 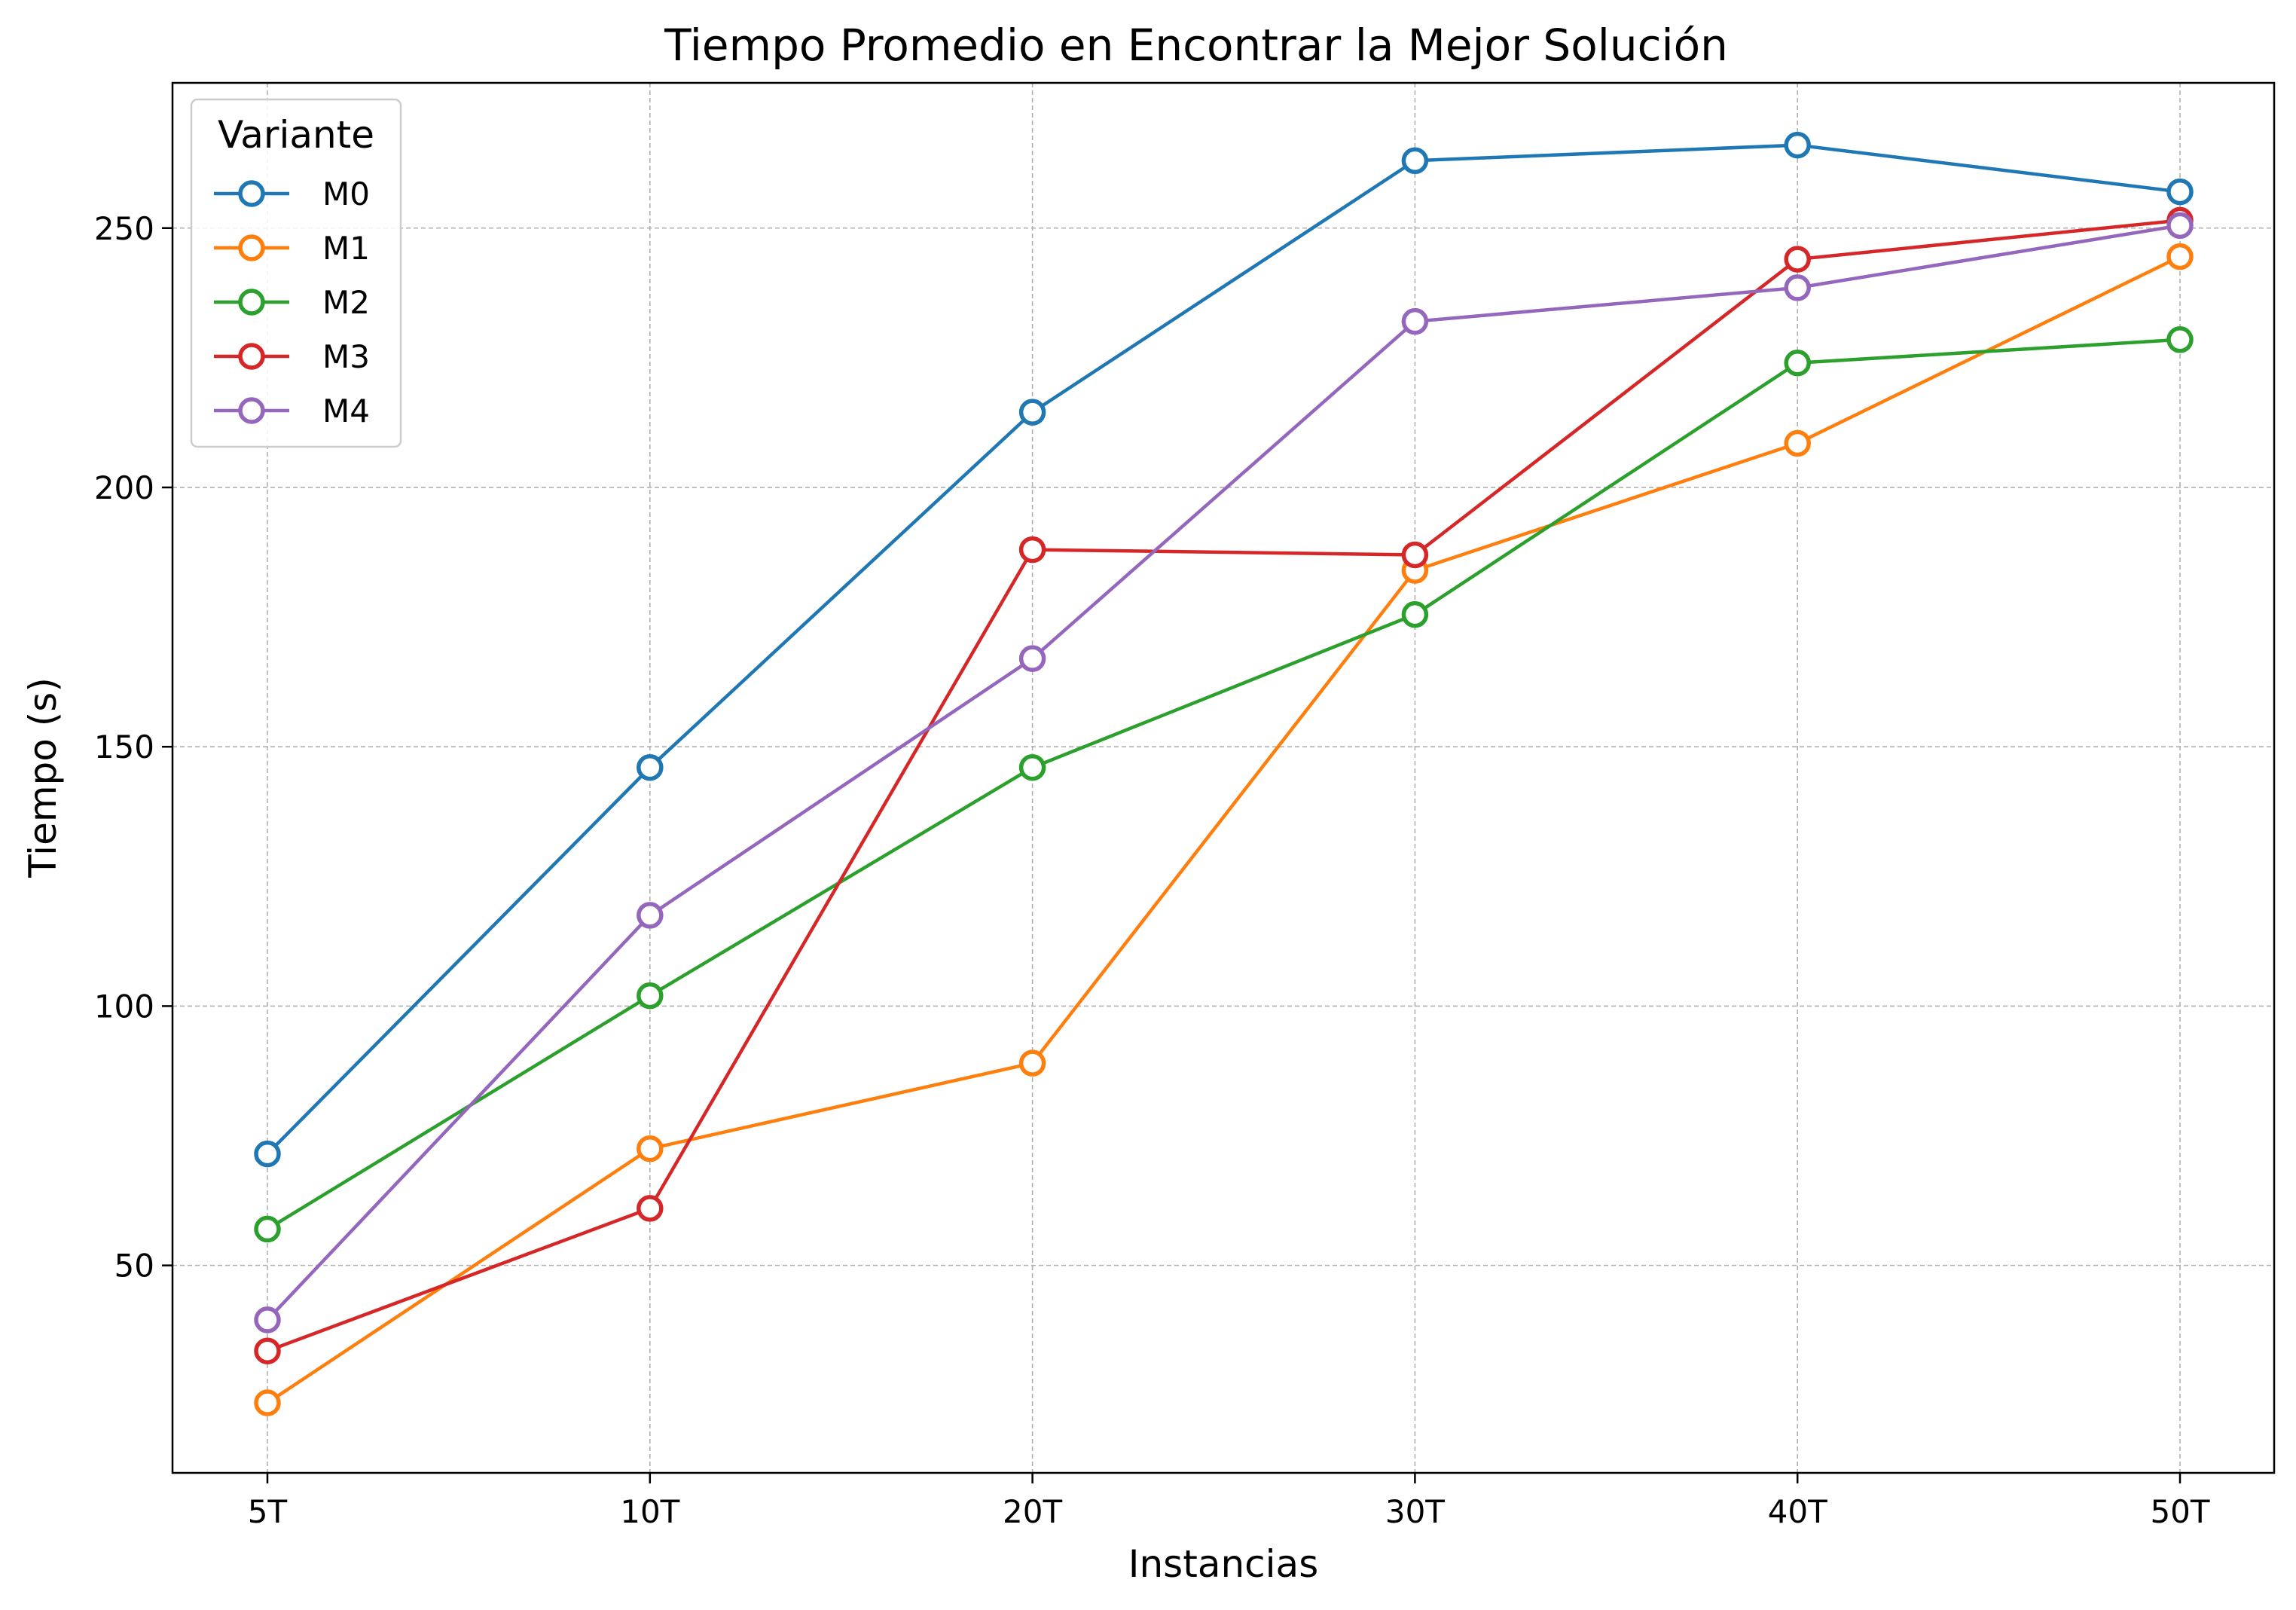 I want to click on x-tick-label: 40T, so click(x=1798, y=1511).